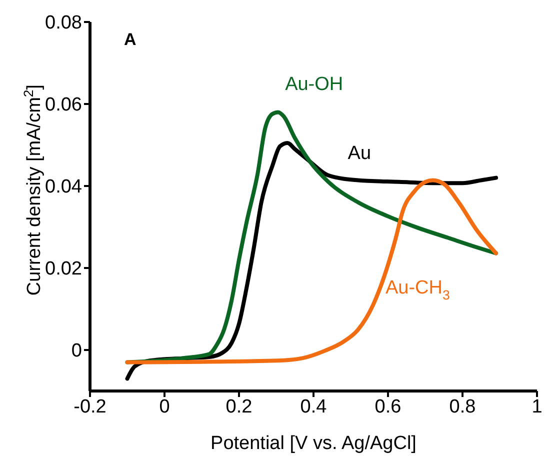  Describe the element at coordinates (462, 407) in the screenshot. I see `x-tick-label: 0.8` at that location.